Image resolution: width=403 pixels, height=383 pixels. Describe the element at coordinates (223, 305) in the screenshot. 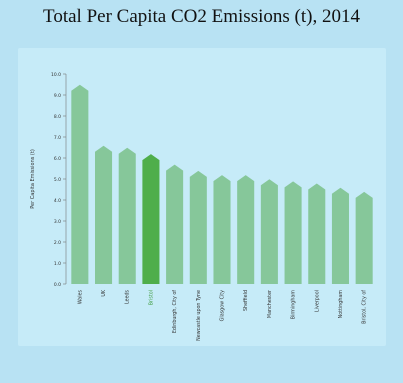

I see `x-tick-label: Glasgow City` at that location.